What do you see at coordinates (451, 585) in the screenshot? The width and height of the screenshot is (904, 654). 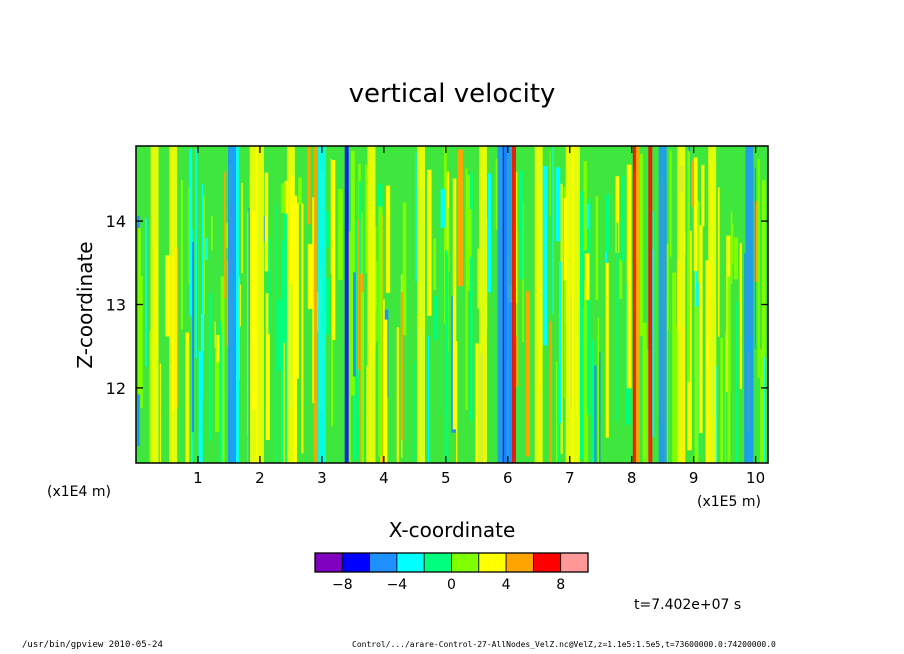 I see `colorbar-tick-label: 0` at bounding box center [451, 585].